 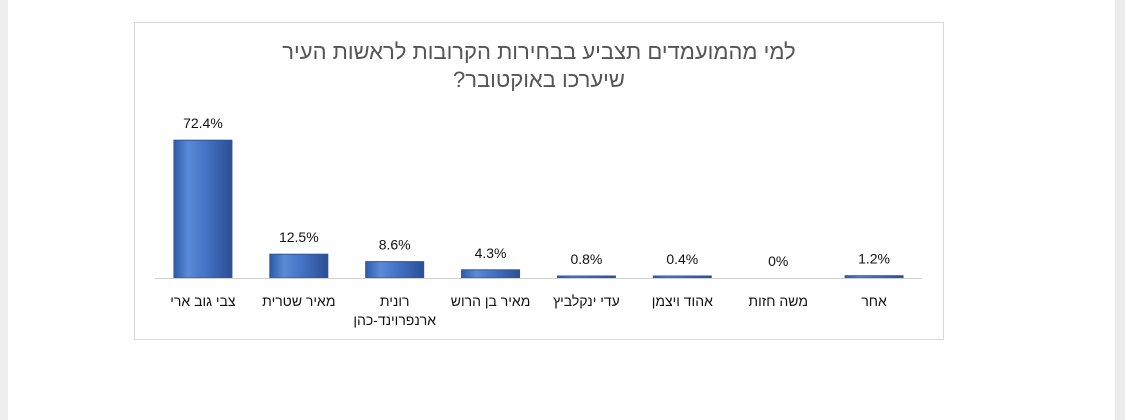 What do you see at coordinates (586, 301) in the screenshot?
I see `x-tick-label-4: עדי ינקלביץ` at bounding box center [586, 301].